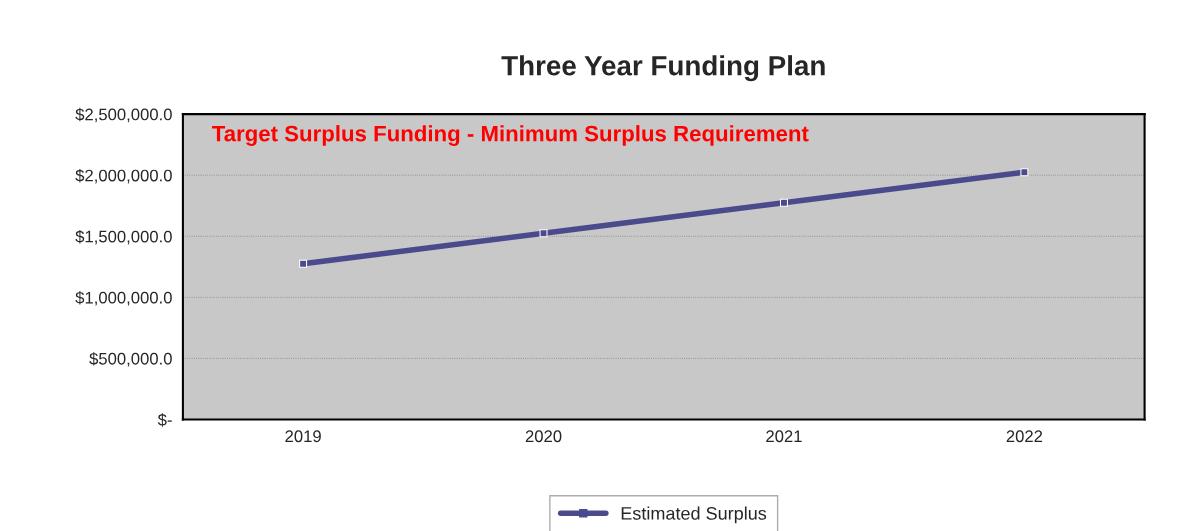 The height and width of the screenshot is (531, 1180). Describe the element at coordinates (1024, 436) in the screenshot. I see `x-tick-label: 2022` at that location.